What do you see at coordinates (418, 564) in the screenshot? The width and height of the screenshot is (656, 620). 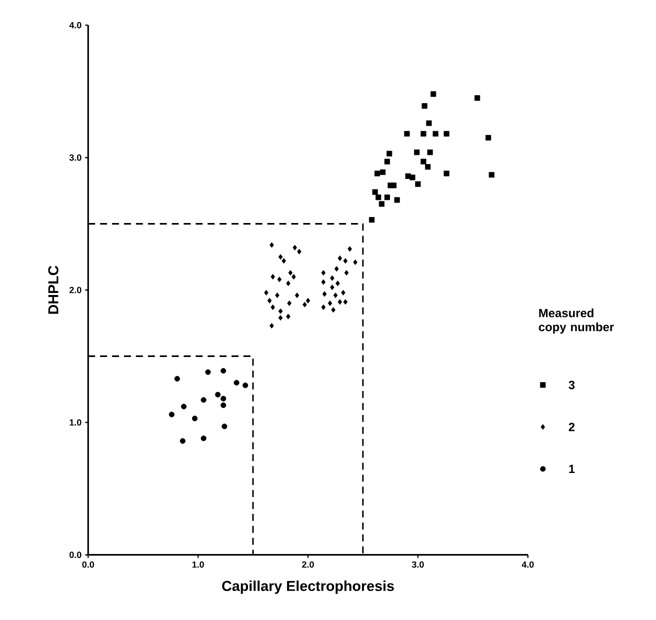 I see `x-tick-label: 3.0` at bounding box center [418, 564].